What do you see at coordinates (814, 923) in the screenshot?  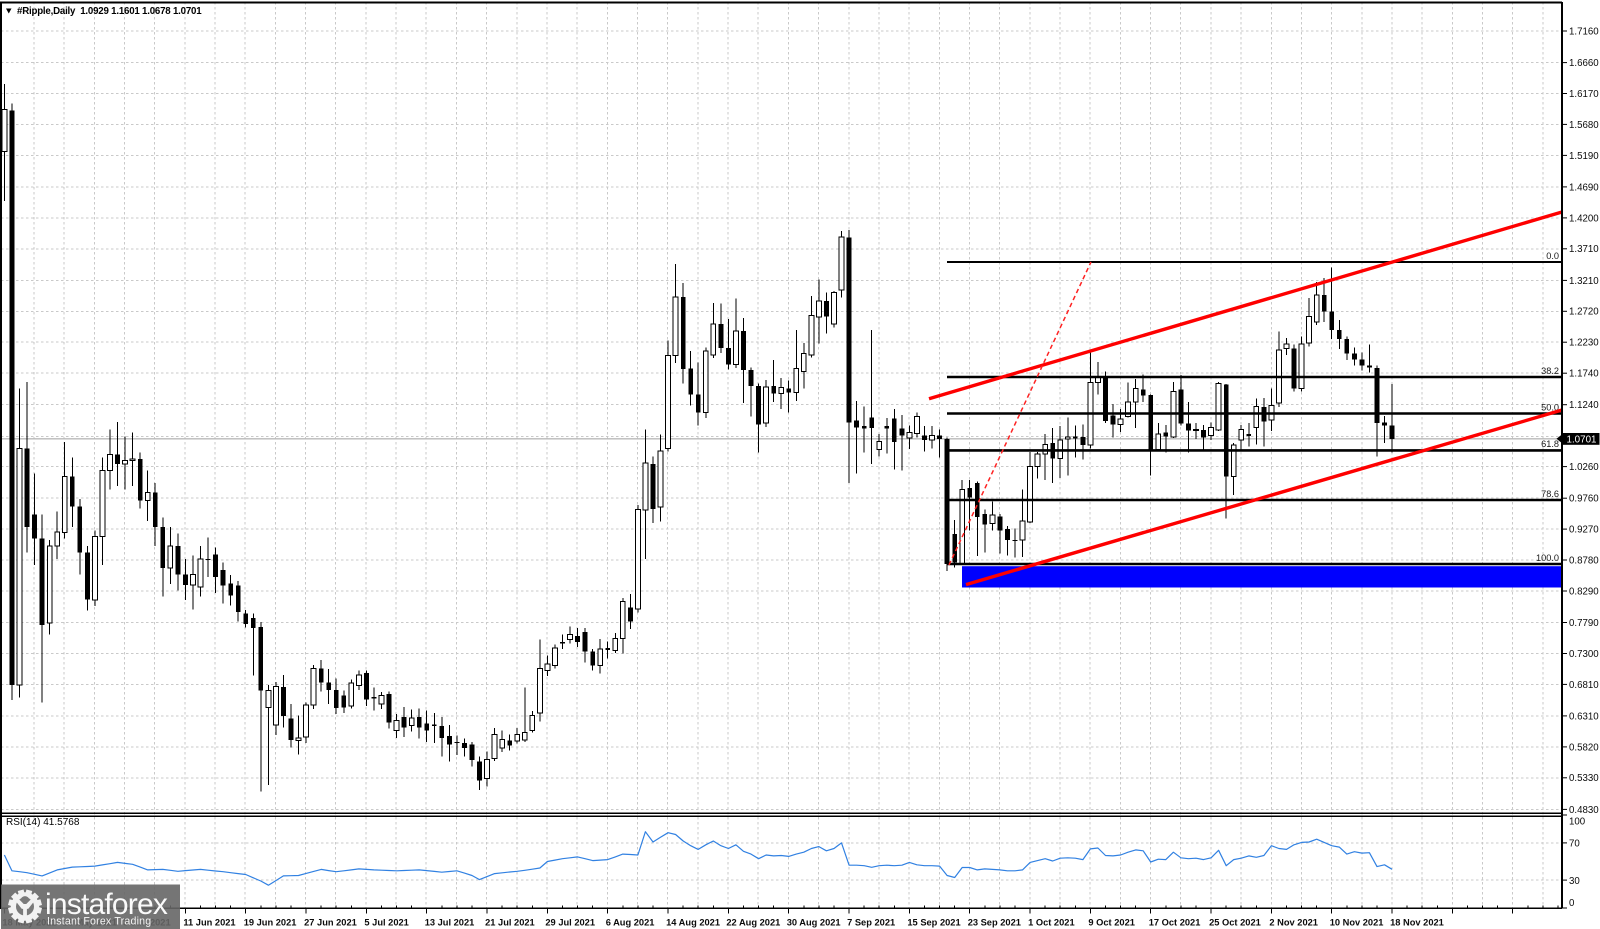 I see `svg-text: 30 Aug 2021` at bounding box center [814, 923].